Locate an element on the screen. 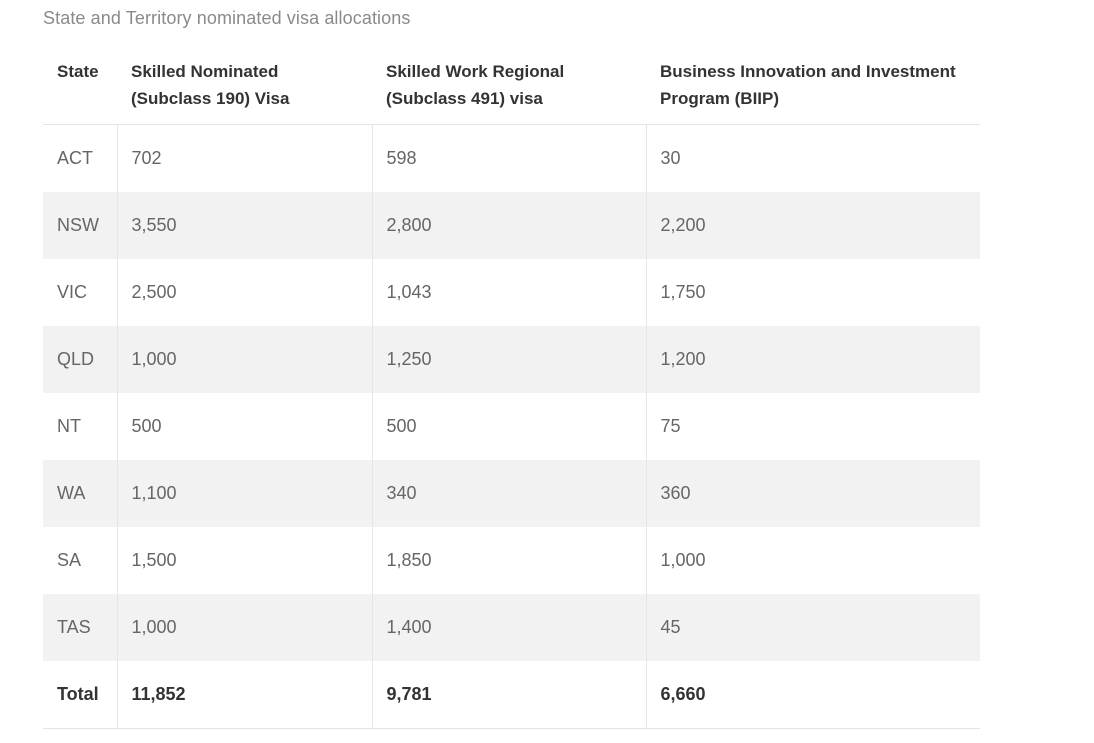 Image resolution: width=1094 pixels, height=743 pixels. cell-491: 2,800 is located at coordinates (508, 225).